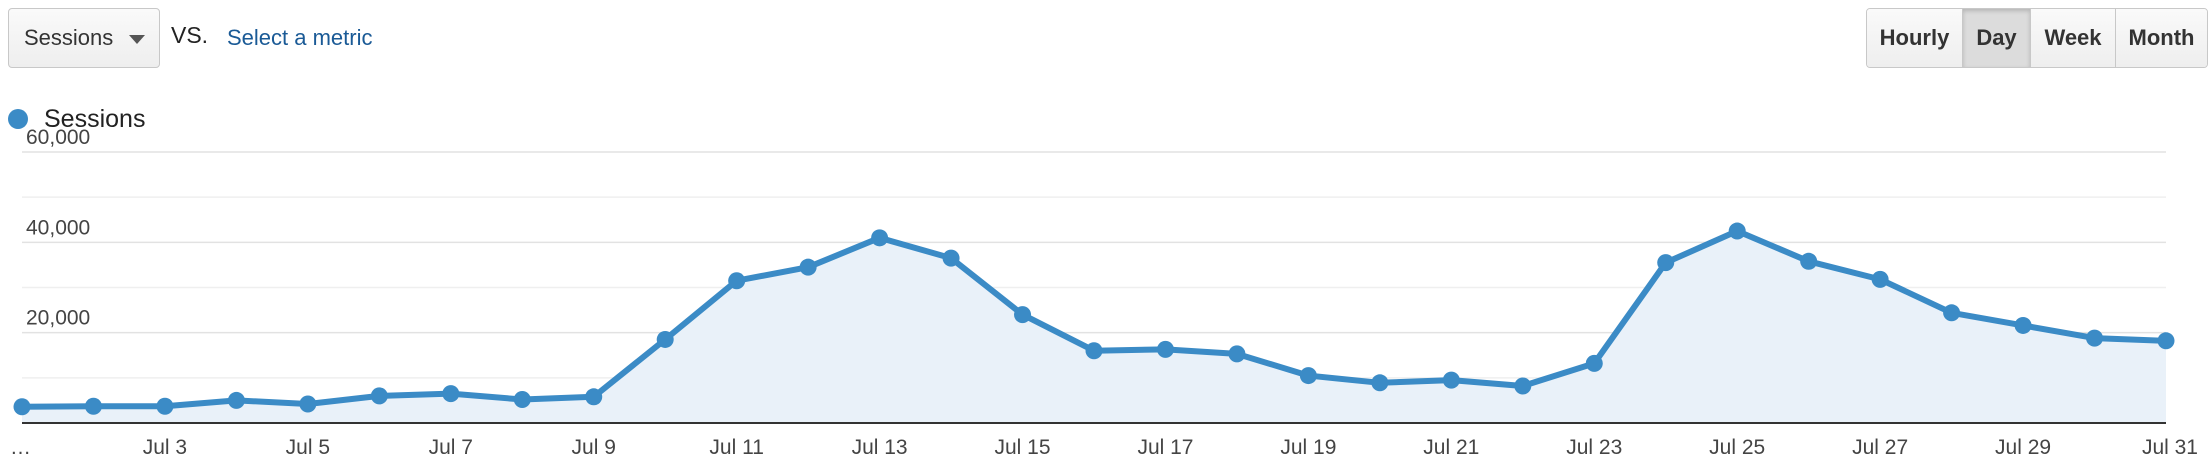  Describe the element at coordinates (58, 137) in the screenshot. I see `y-tick-label: 60,000` at that location.